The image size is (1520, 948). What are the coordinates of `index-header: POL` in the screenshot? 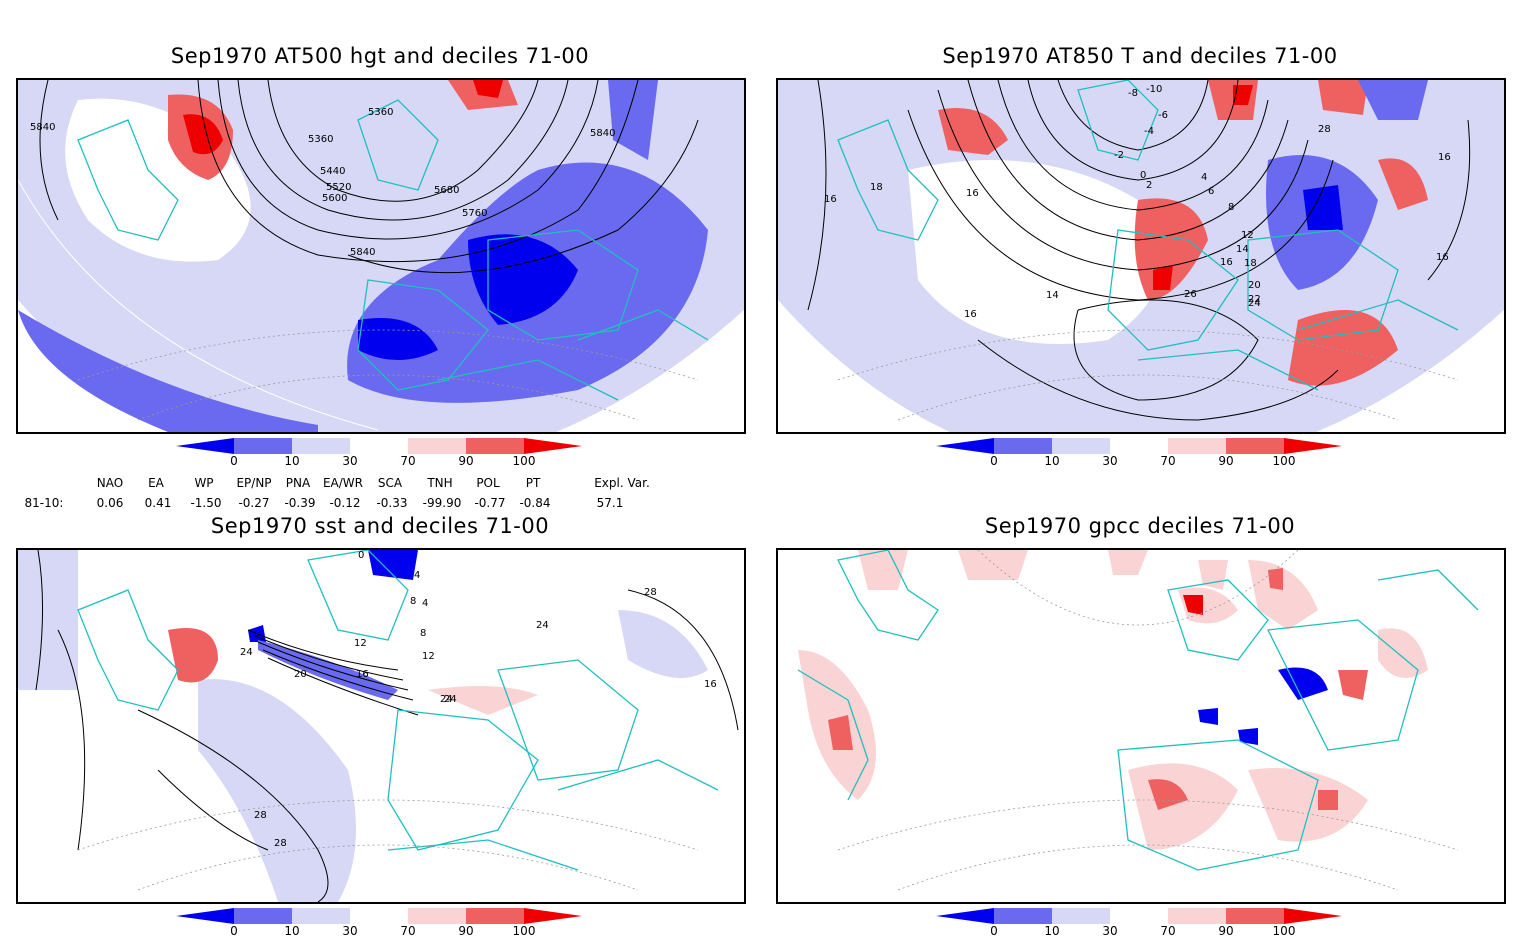 It's located at (488, 483).